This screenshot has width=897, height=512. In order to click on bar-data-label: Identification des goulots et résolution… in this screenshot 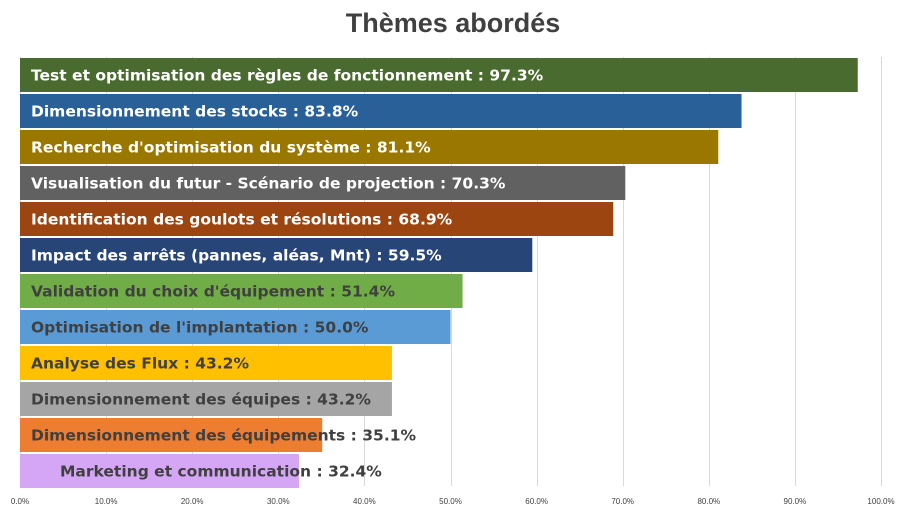, I will do `click(242, 220)`.